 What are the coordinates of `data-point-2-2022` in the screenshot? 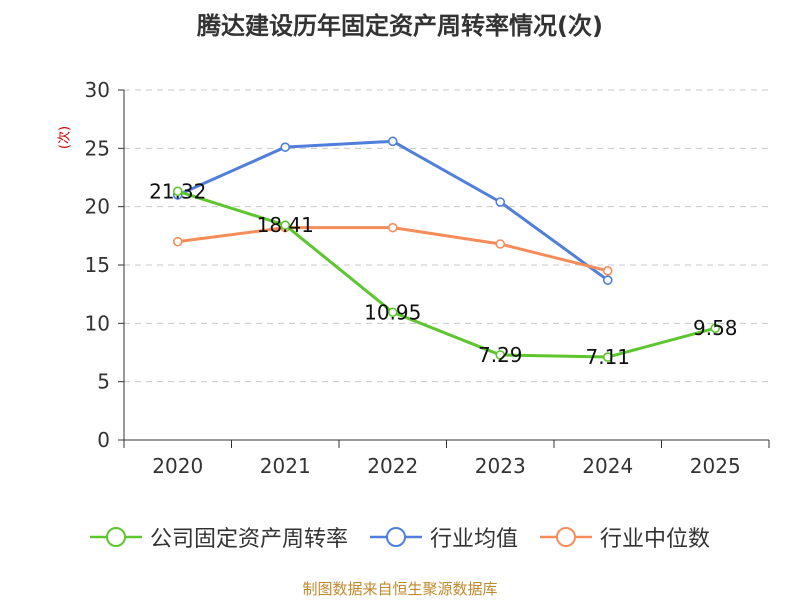 It's located at (392, 227).